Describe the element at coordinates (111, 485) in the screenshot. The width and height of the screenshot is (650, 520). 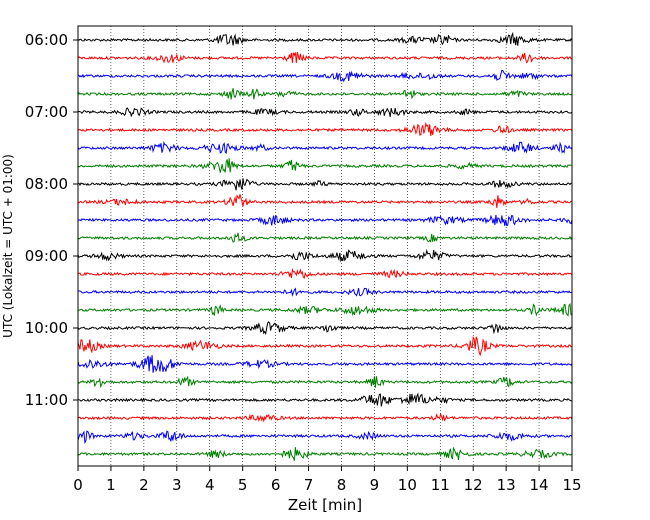
I see `x-tick-label: 1` at that location.